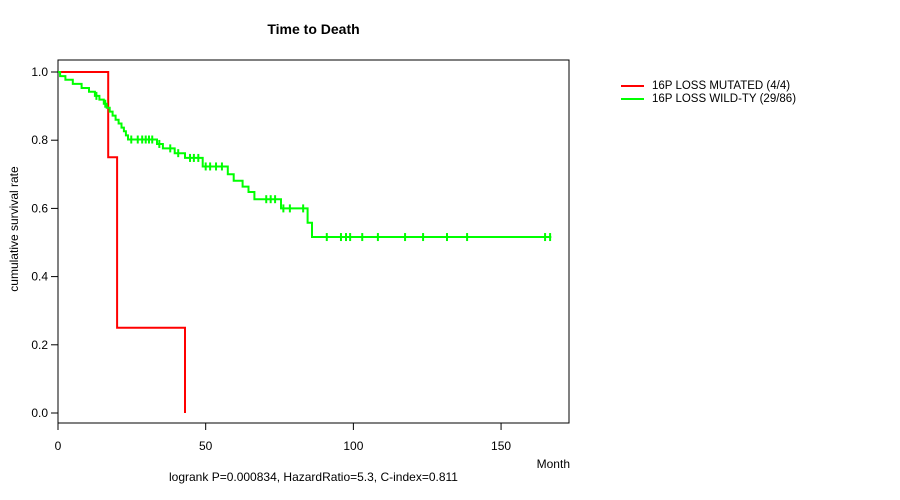 The image size is (900, 500). Describe the element at coordinates (553, 464) in the screenshot. I see `x-axis-label: Month` at that location.